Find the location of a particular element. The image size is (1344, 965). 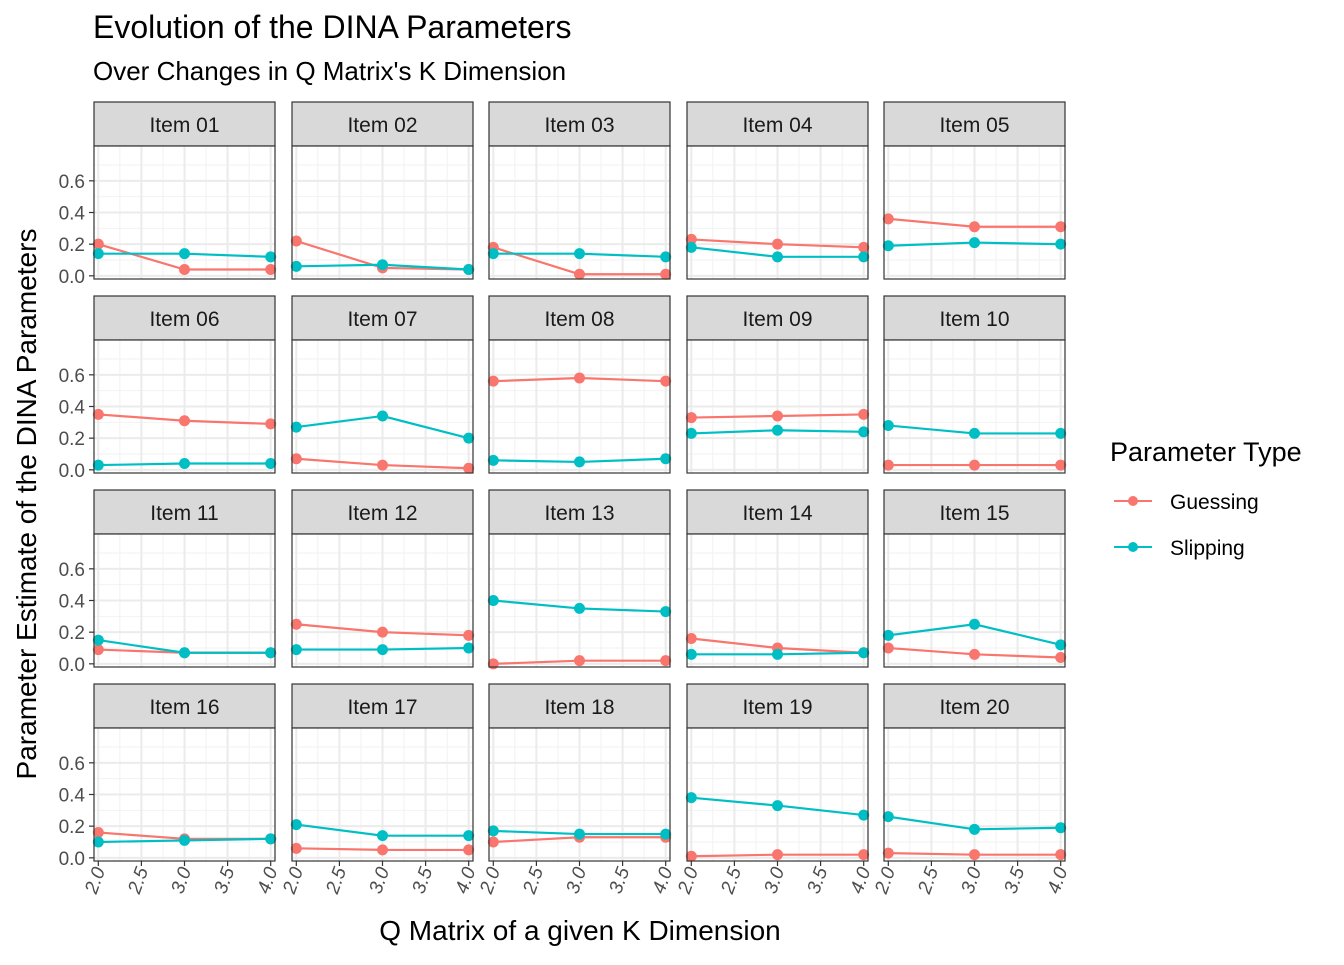

chart-title: Evolution of the DINA Parameters is located at coordinates (332, 27).